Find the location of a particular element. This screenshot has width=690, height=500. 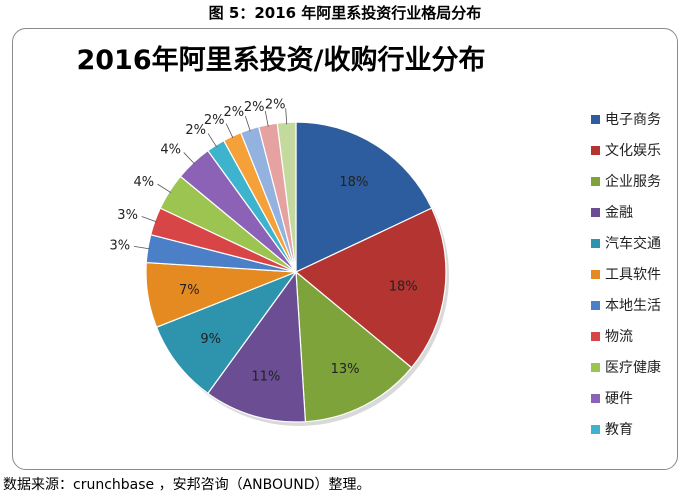

legend-item-医疗健康: 医疗健康 is located at coordinates (626, 367).